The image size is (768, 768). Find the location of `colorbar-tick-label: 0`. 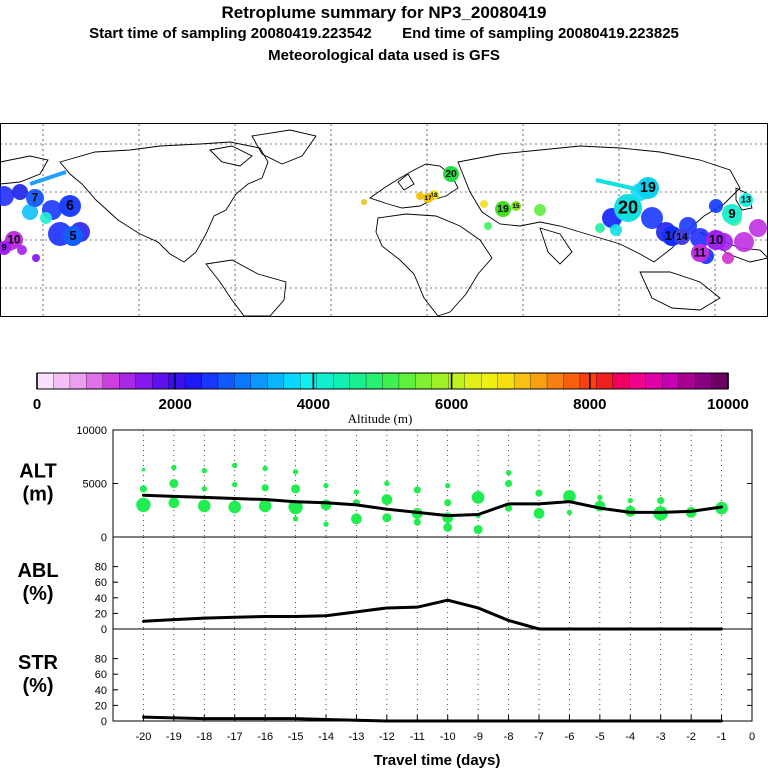

colorbar-tick-label: 0 is located at coordinates (37, 404).